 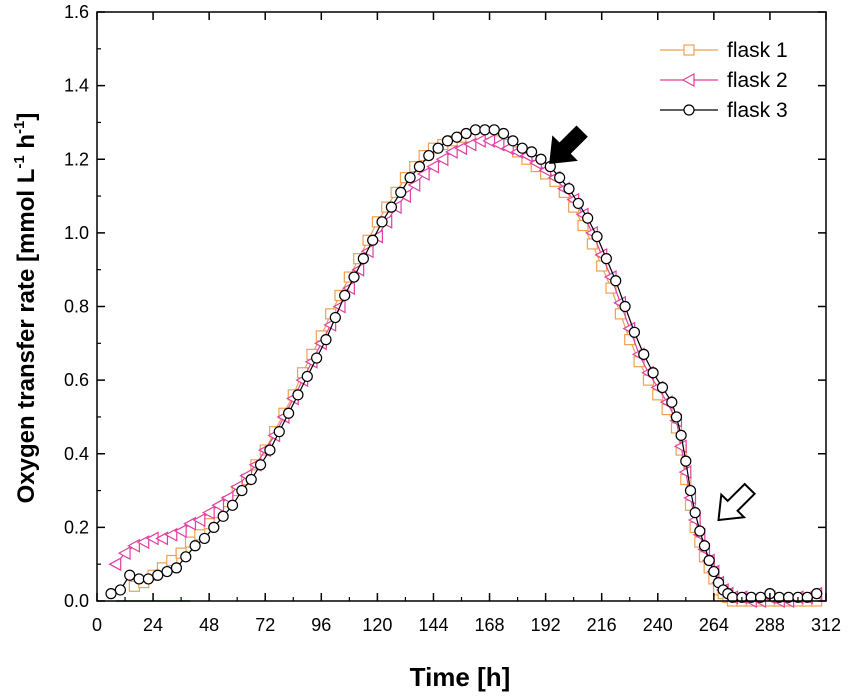 I want to click on y-tick-label: 1.4, so click(x=76, y=86).